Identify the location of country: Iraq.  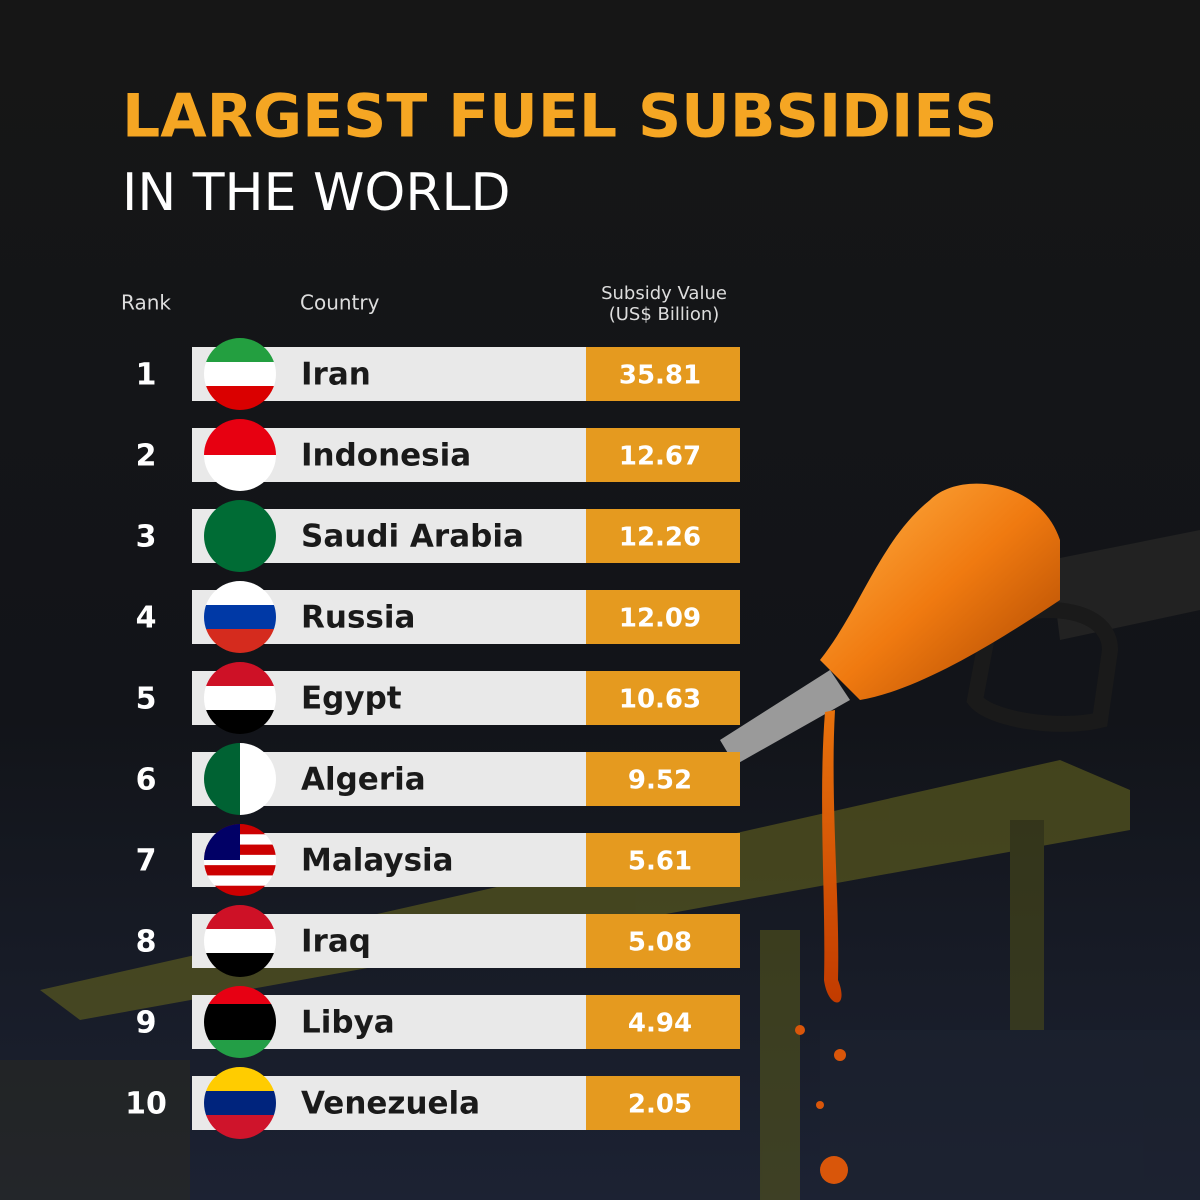
(336, 942).